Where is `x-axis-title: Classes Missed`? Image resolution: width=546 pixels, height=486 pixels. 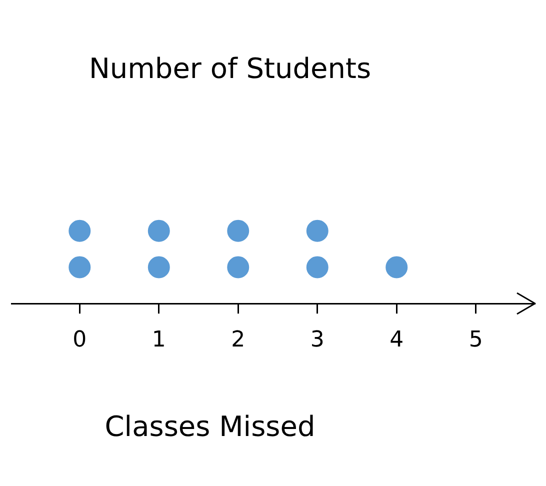 x-axis-title: Classes Missed is located at coordinates (210, 426).